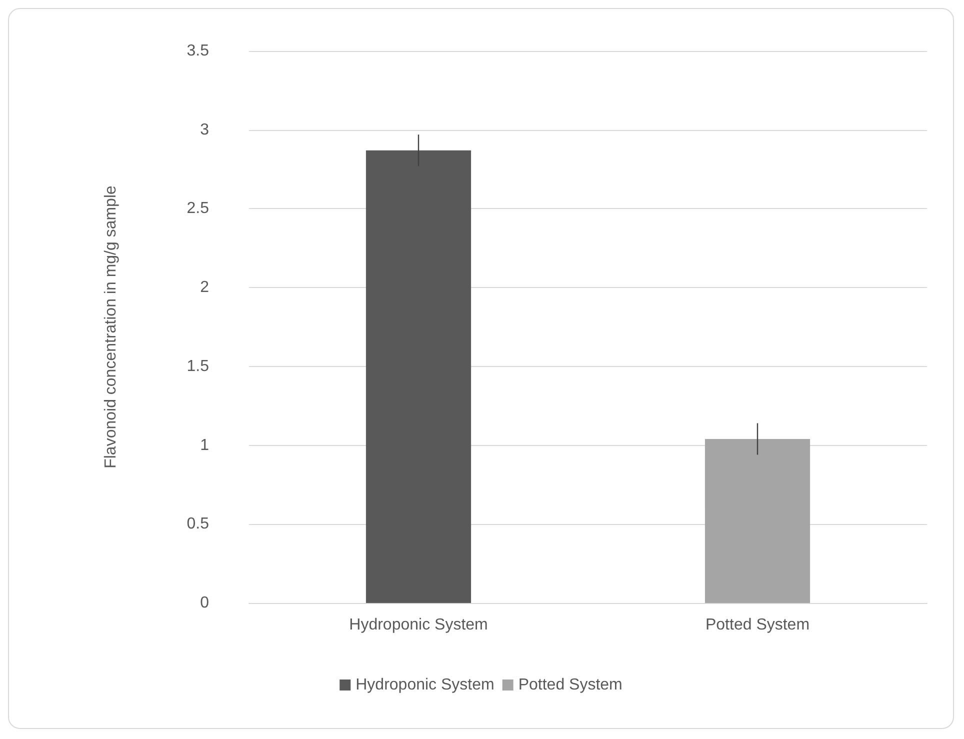 The height and width of the screenshot is (739, 964). I want to click on y-tick-label: 2.5, so click(198, 209).